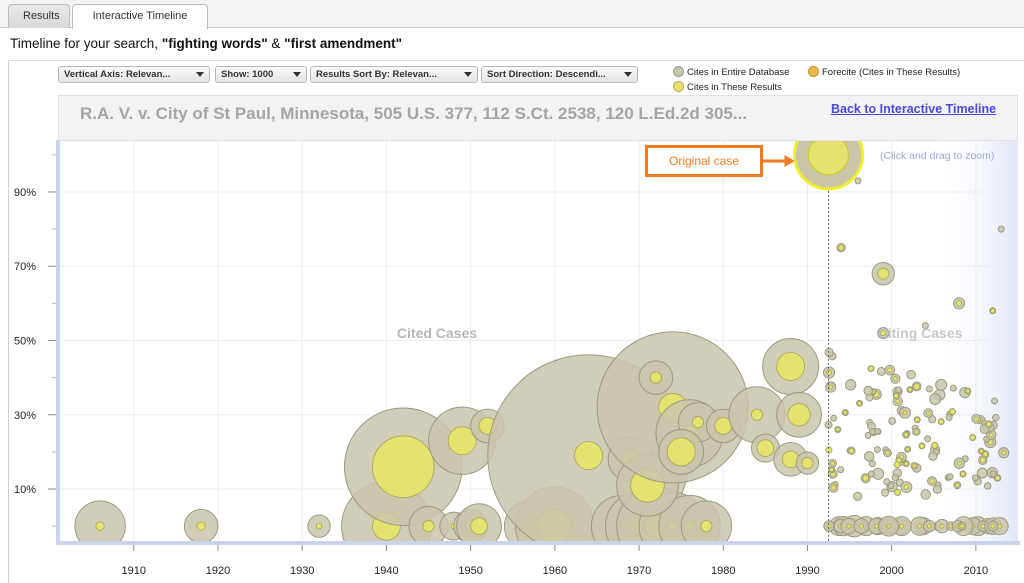 The image size is (1024, 583). What do you see at coordinates (828, 155) in the screenshot?
I see `original-case-inner` at bounding box center [828, 155].